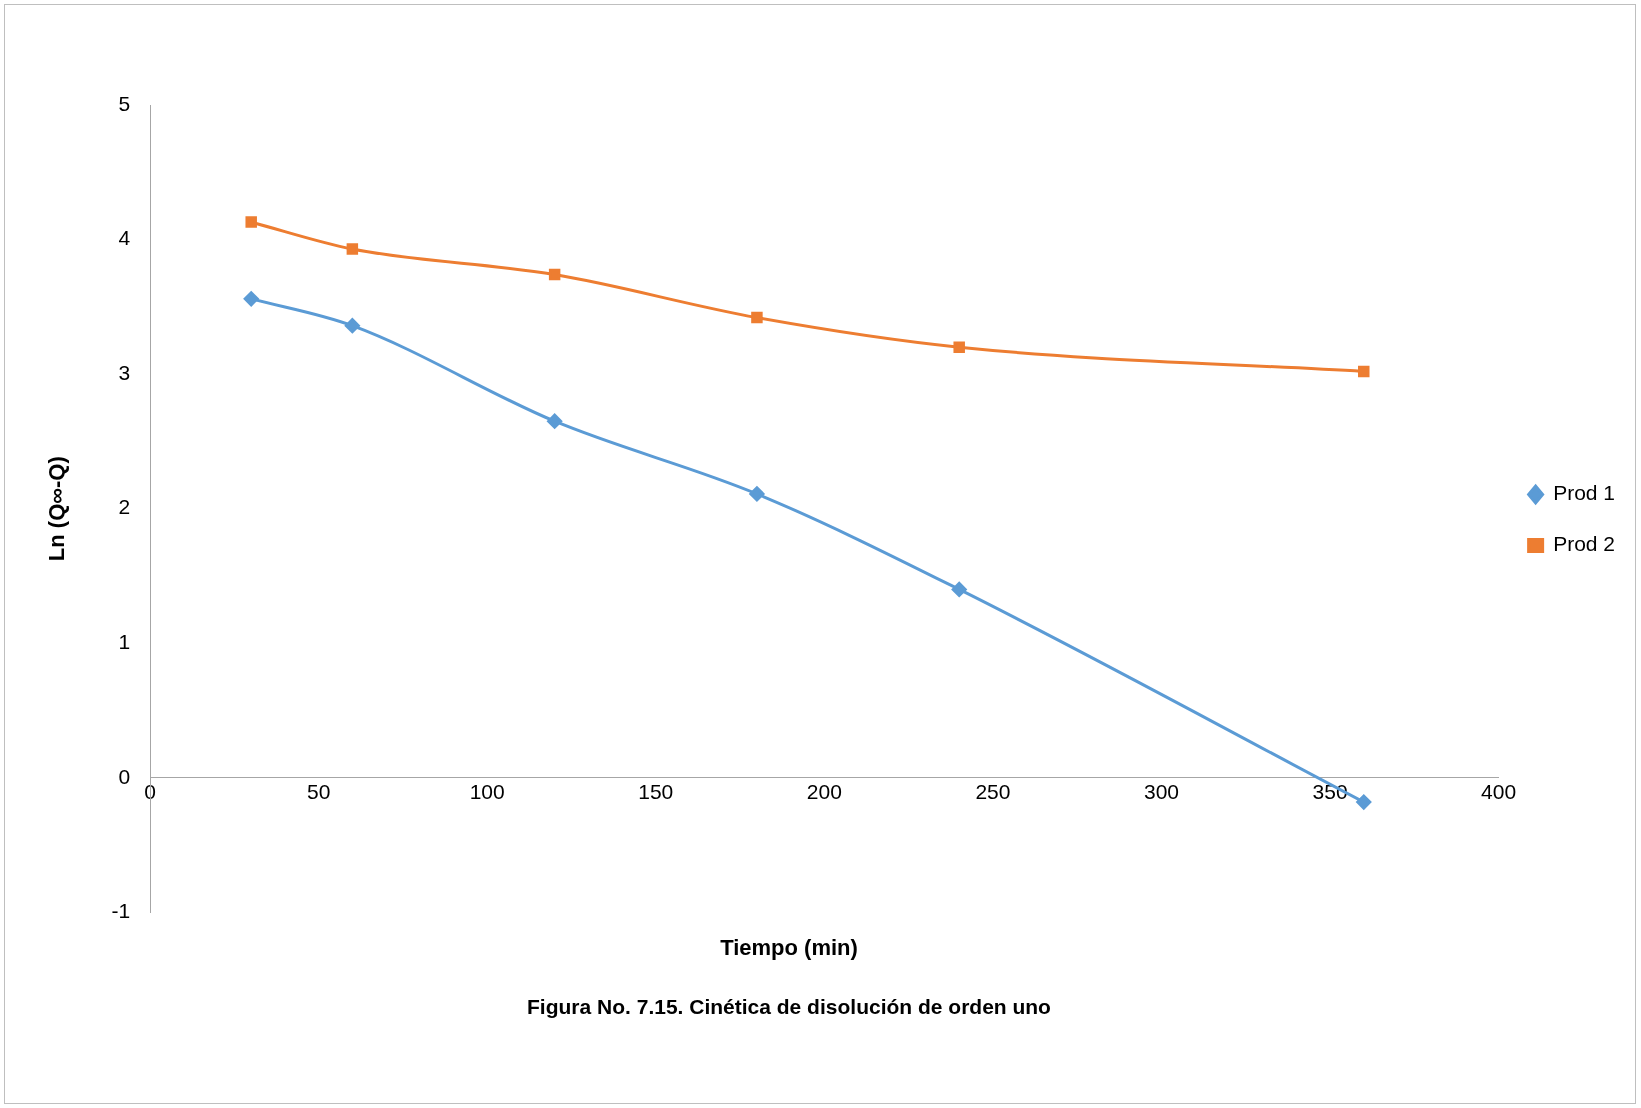  Describe the element at coordinates (121, 911) in the screenshot. I see `y-tick-label: -1` at that location.